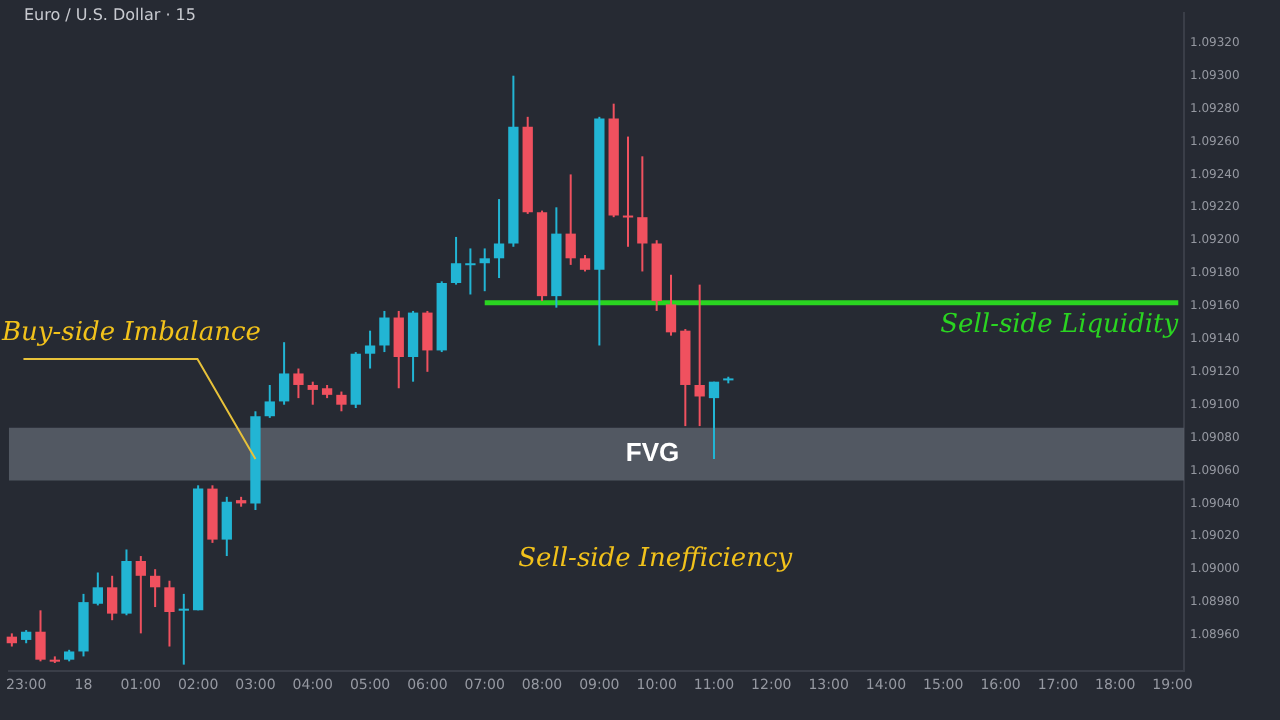 The height and width of the screenshot is (720, 1280). I want to click on annotation: Sell-side Inefficiency, so click(656, 559).